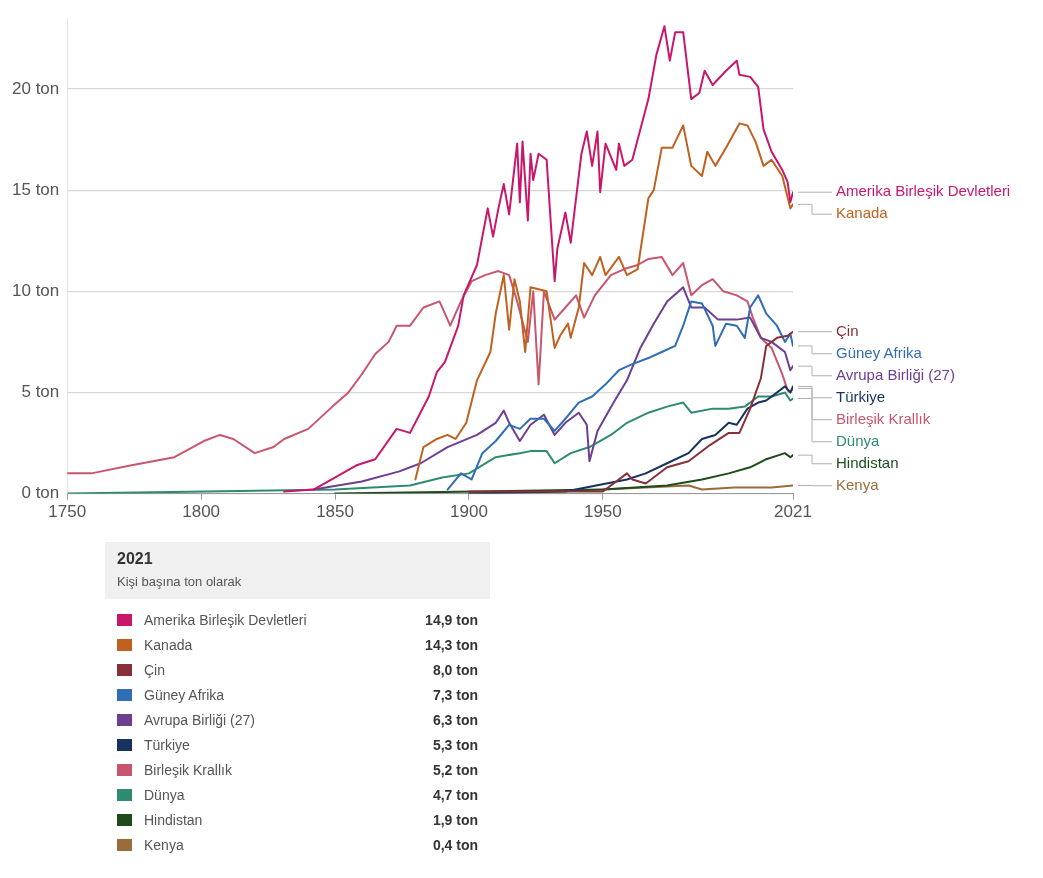 The height and width of the screenshot is (878, 1043). I want to click on text: Amerika Birleşik Devletleri, so click(923, 191).